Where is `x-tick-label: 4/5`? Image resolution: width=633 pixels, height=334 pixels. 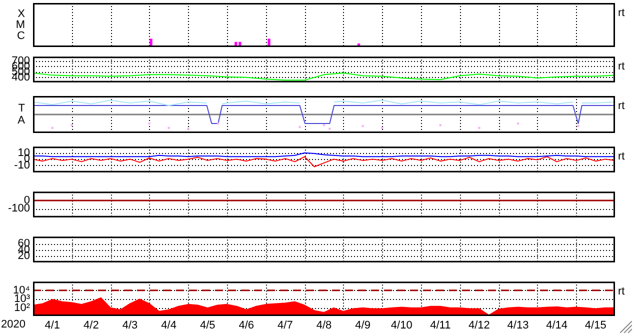
x-tick-label: 4/5 is located at coordinates (208, 326).